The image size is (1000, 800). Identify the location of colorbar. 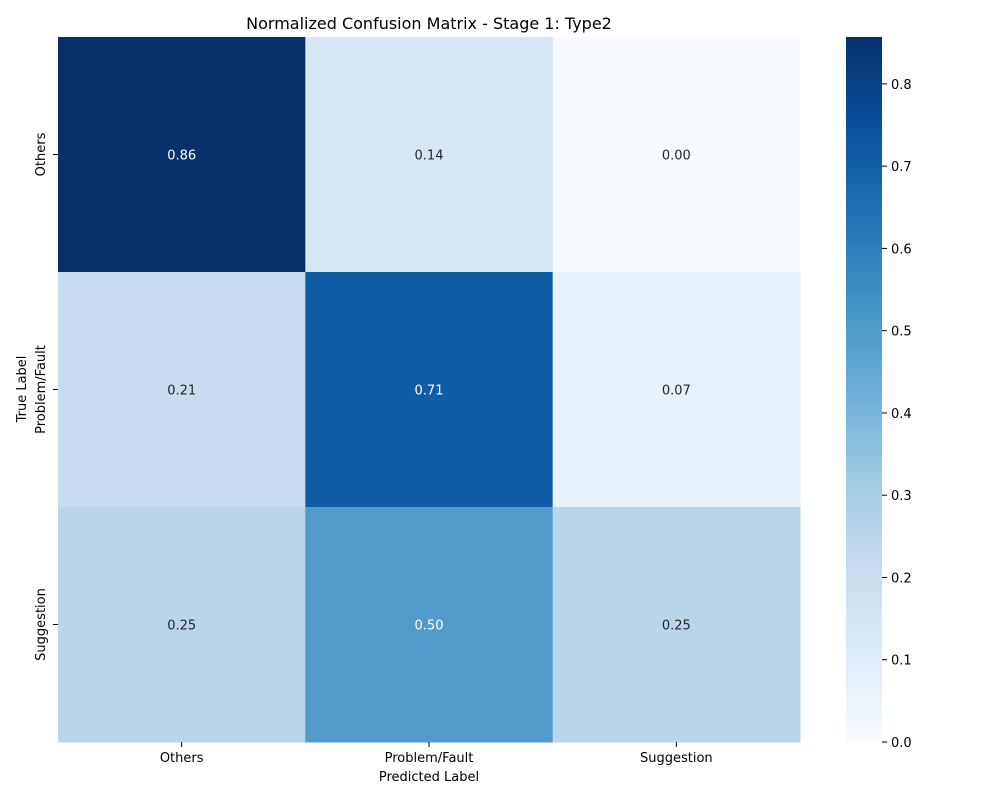
(864, 389).